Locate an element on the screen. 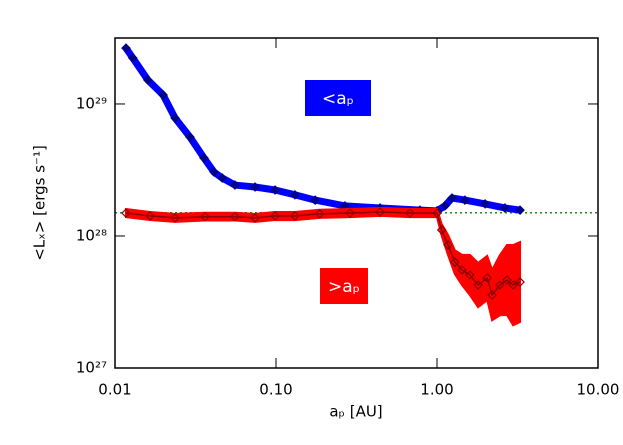 This screenshot has height=445, width=623. x-tick-label: 10.00 is located at coordinates (598, 390).